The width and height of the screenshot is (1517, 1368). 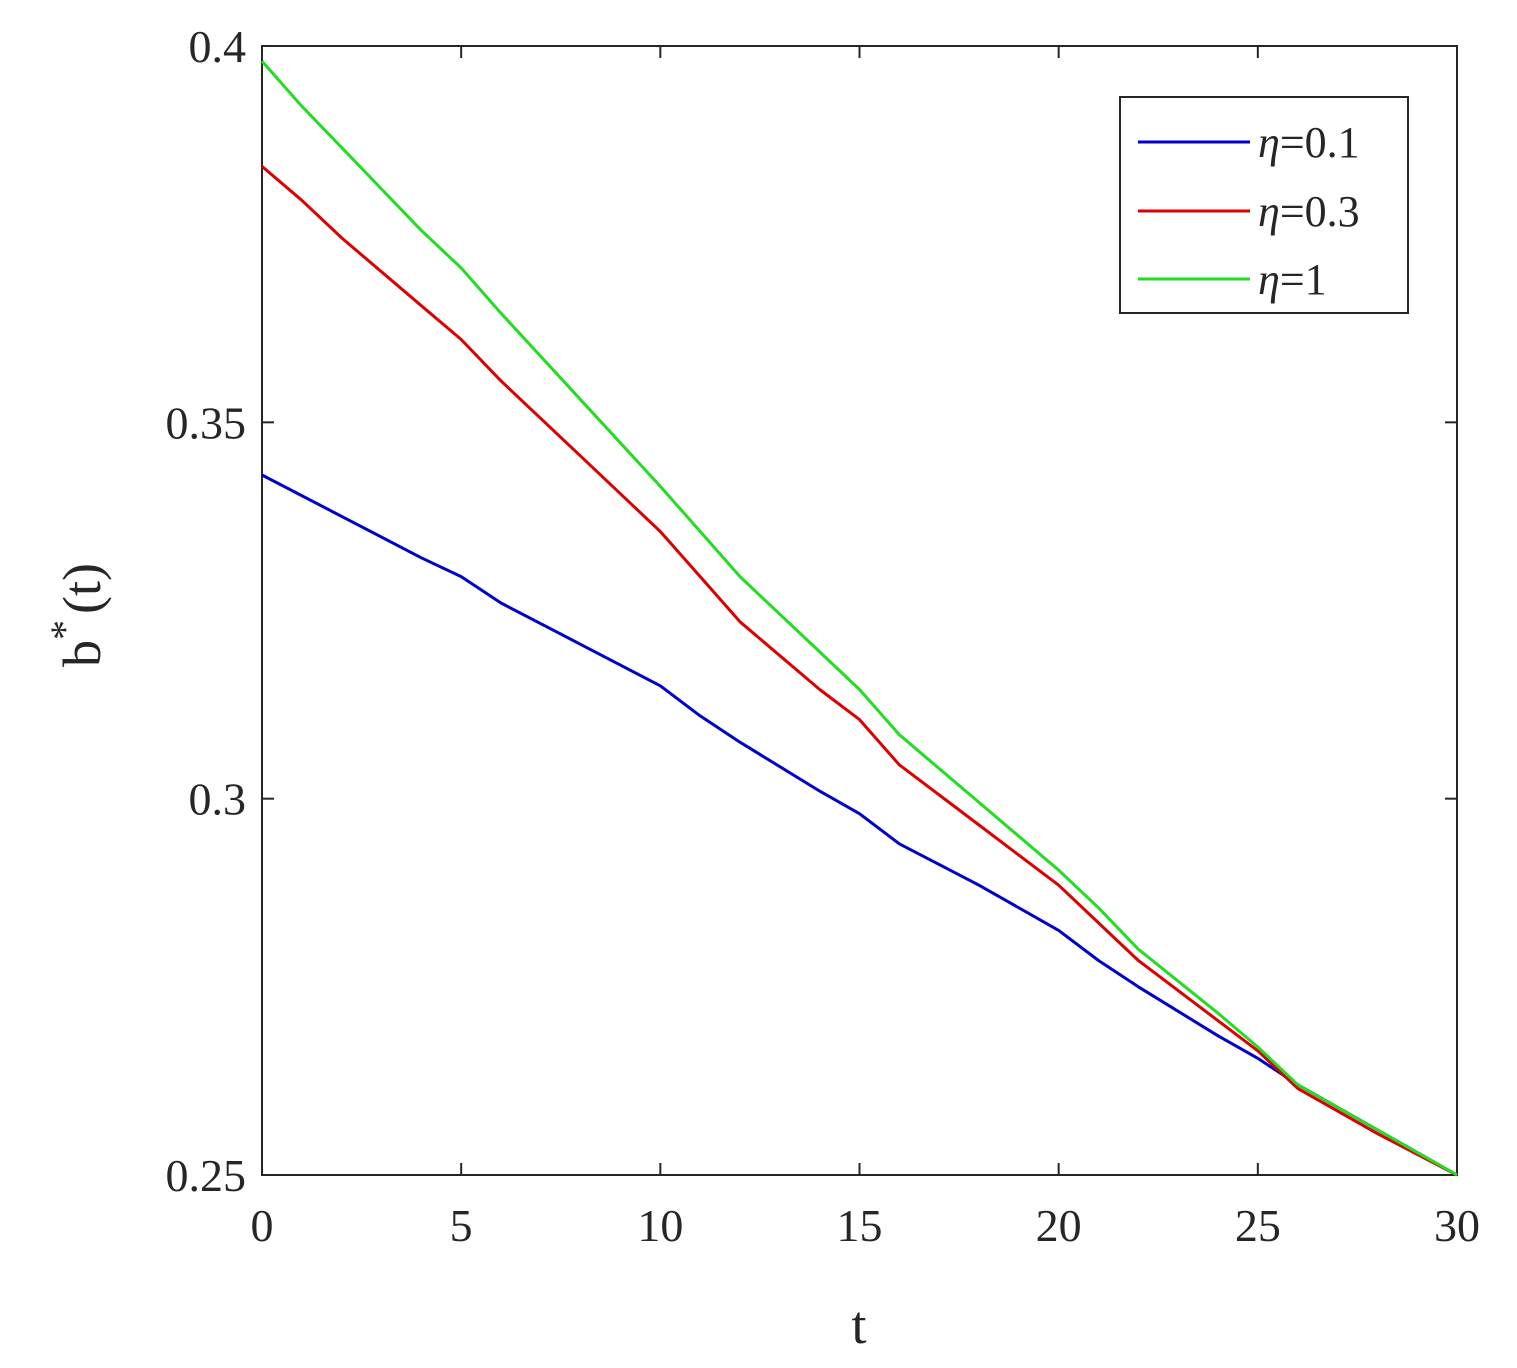 I want to click on y-tick-label: 0.35, so click(x=206, y=422).